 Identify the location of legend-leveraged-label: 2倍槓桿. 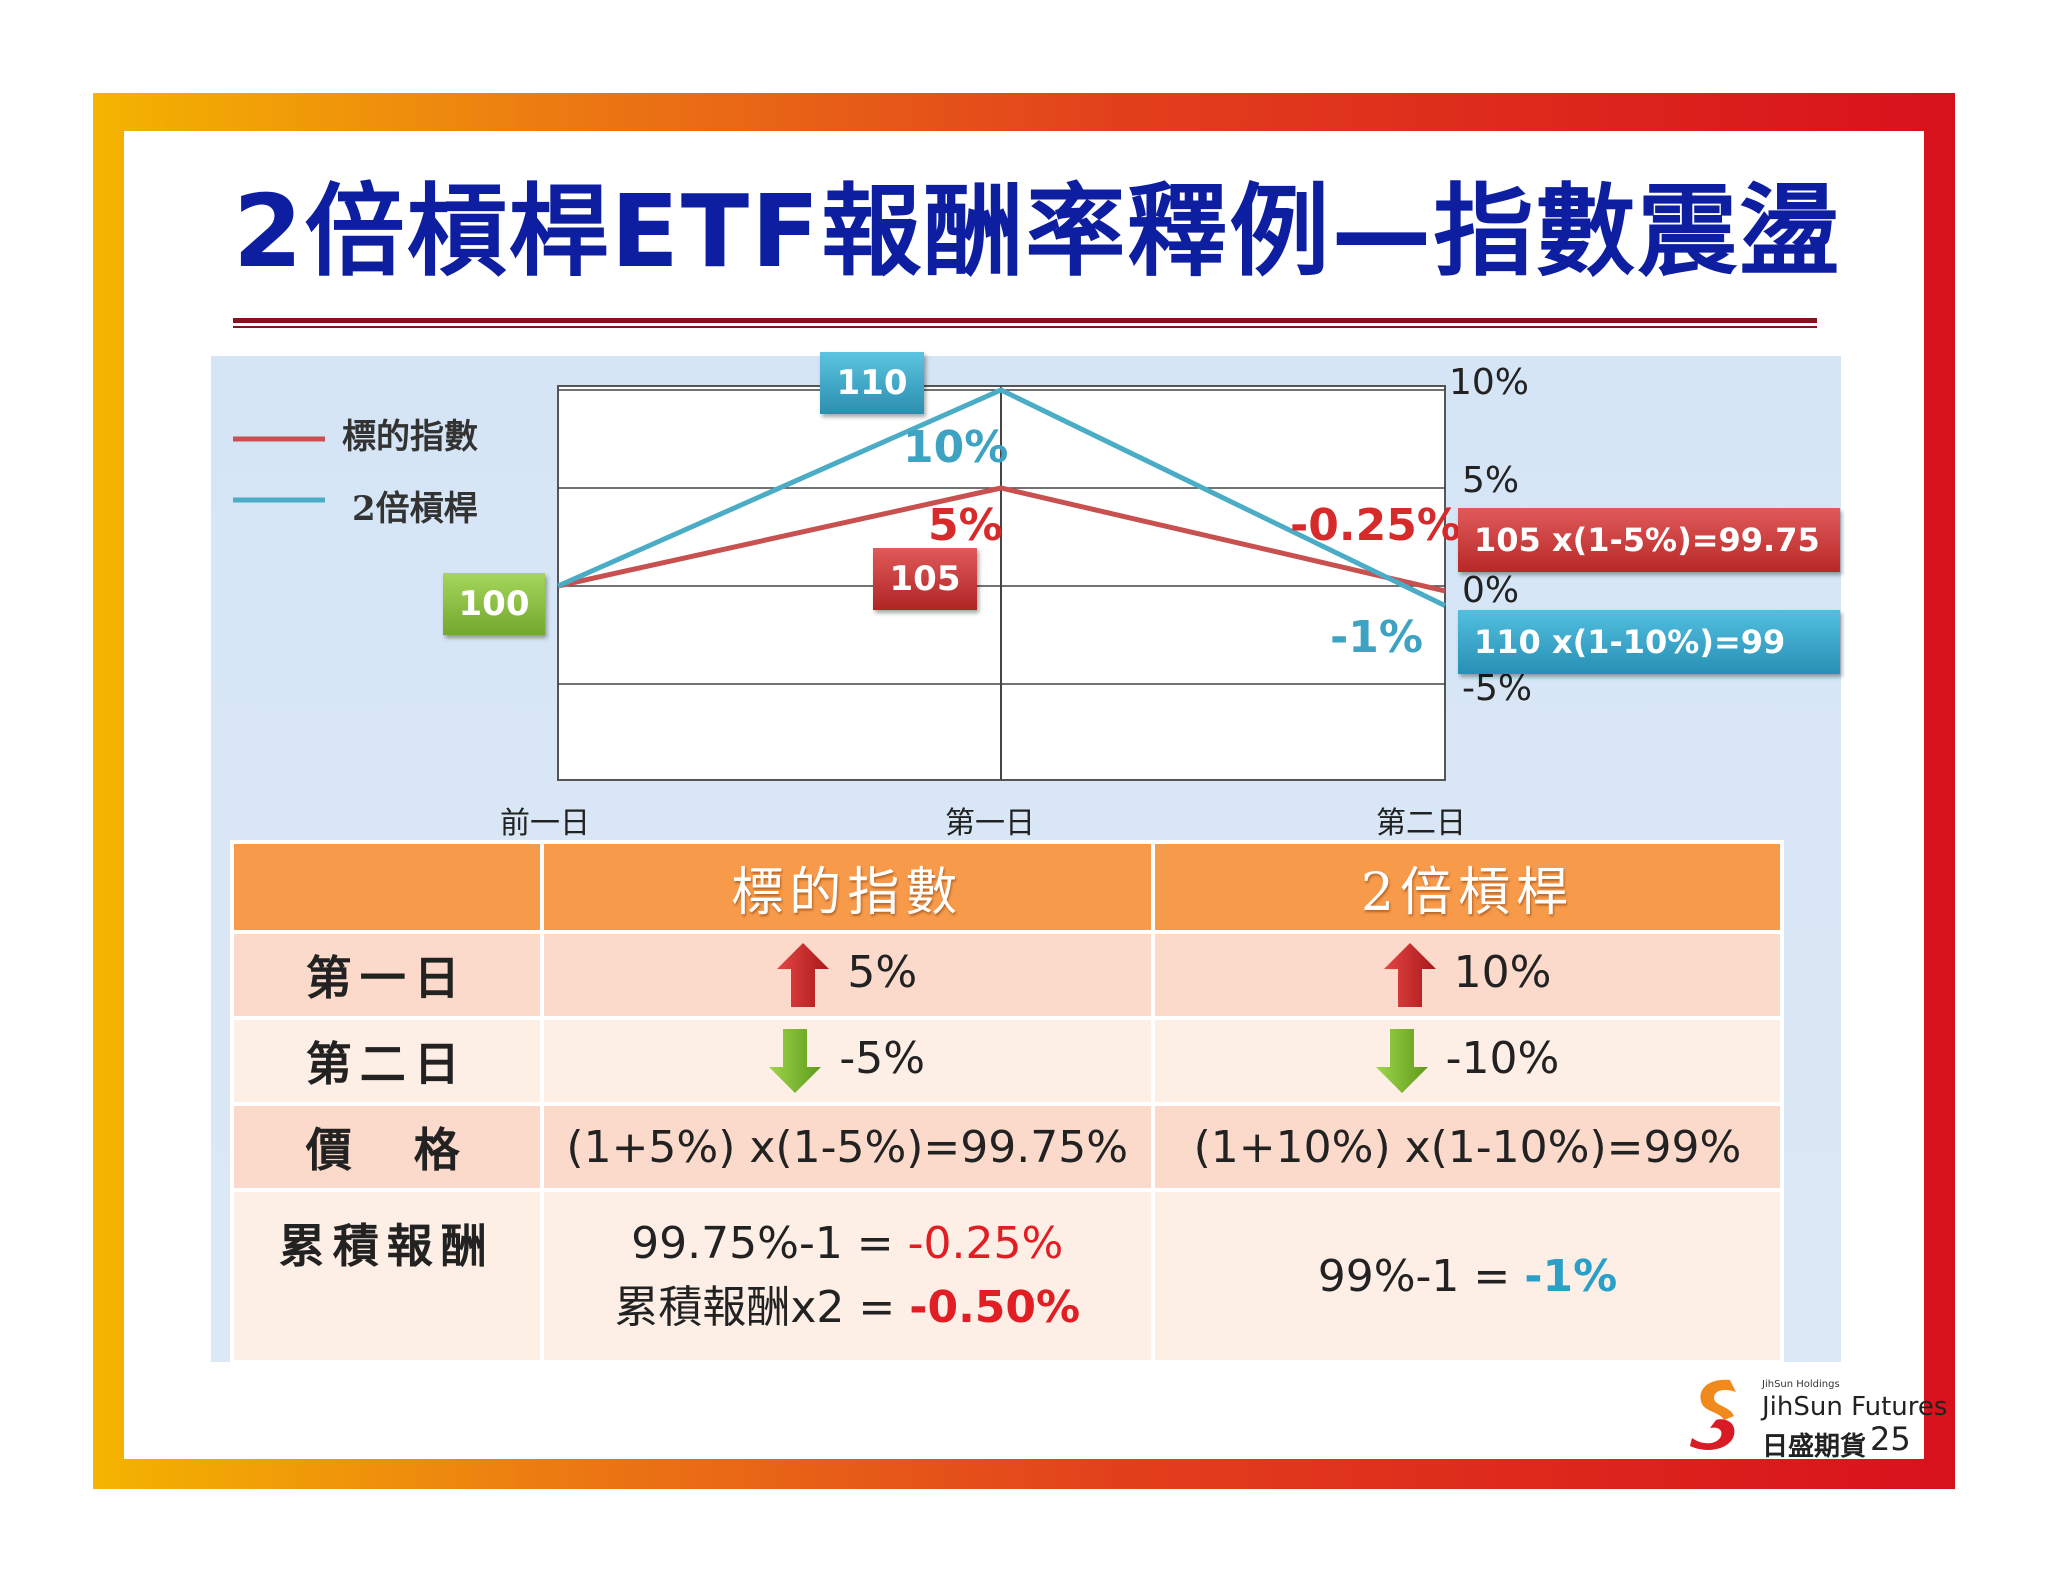
(415, 509).